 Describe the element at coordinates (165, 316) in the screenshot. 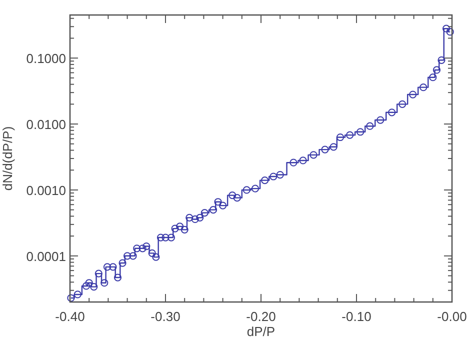

I see `x-tick-label: -0.30` at that location.